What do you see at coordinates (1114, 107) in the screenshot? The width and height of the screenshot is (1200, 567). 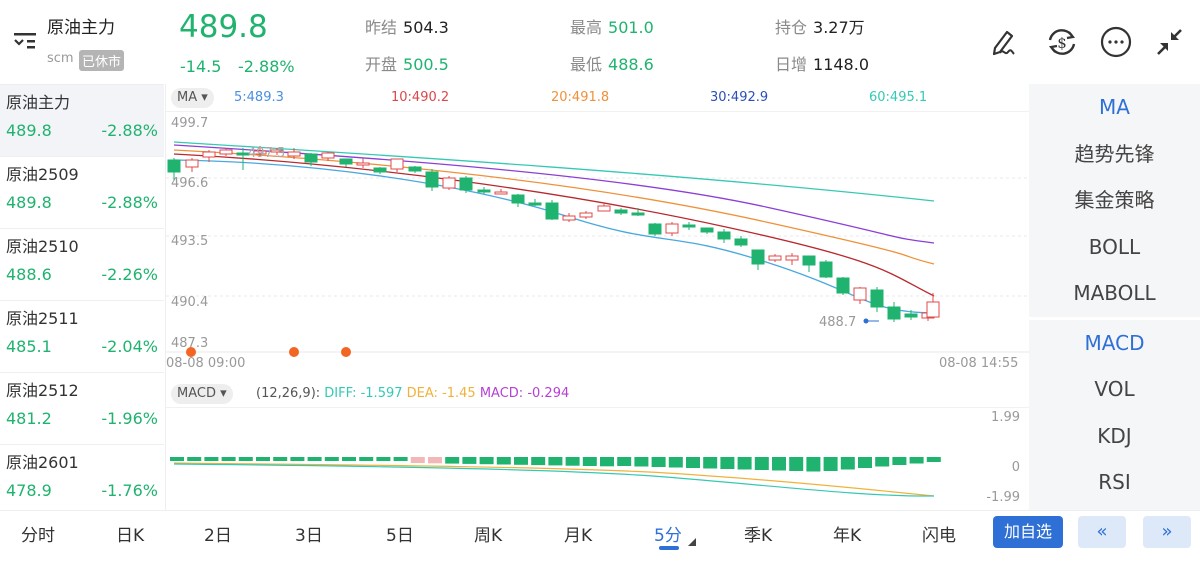 I see `indicator-ma: MA` at bounding box center [1114, 107].